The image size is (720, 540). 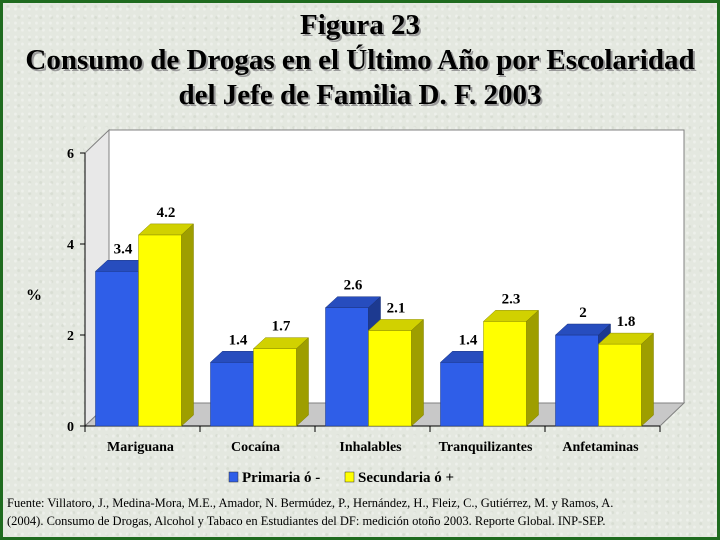 I want to click on data-label: 3.4, so click(x=123, y=249).